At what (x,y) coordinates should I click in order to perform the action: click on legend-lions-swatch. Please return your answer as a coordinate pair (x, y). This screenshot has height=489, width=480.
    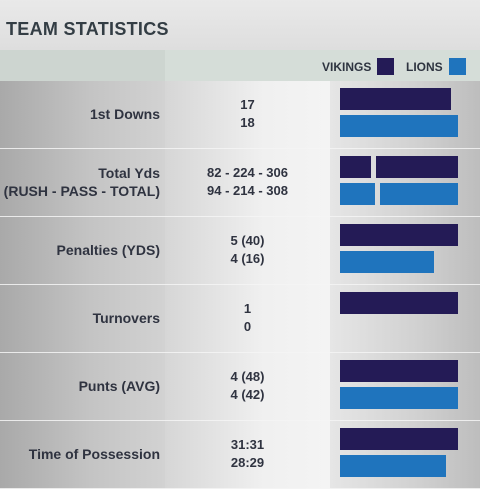
    Looking at the image, I should click on (457, 66).